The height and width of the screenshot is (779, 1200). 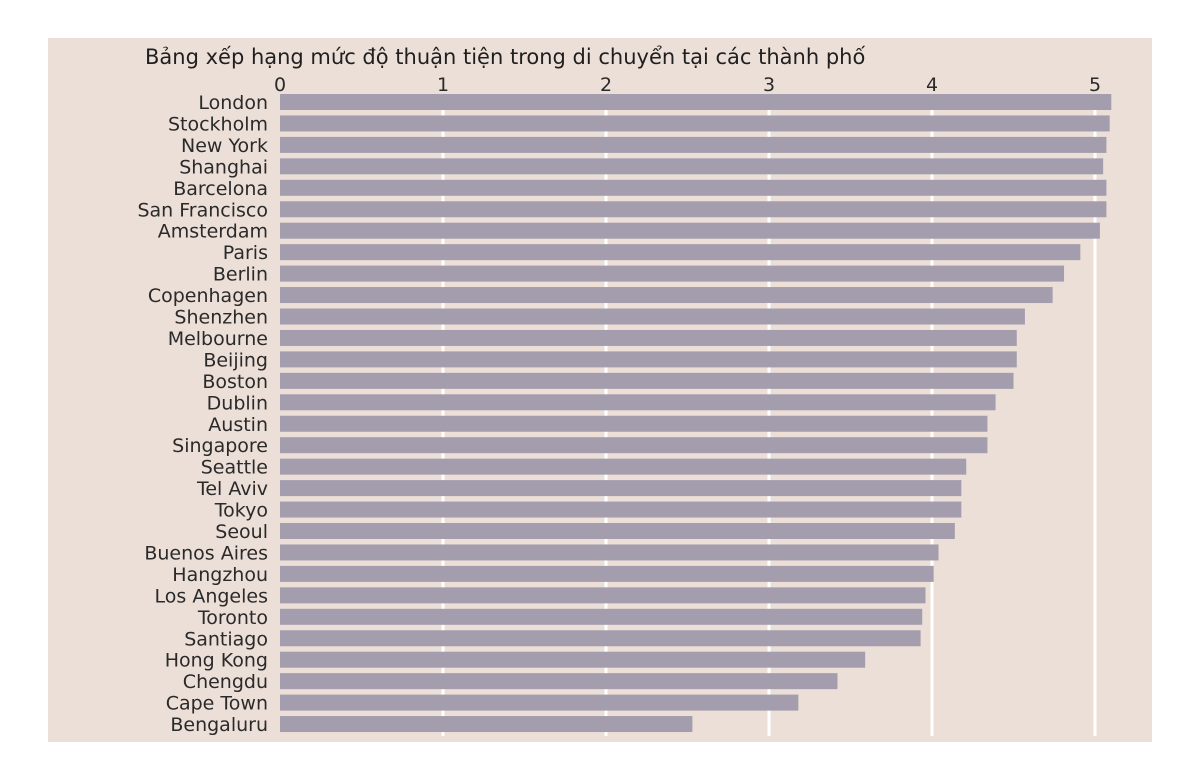 What do you see at coordinates (206, 553) in the screenshot?
I see `category-label: Buenos Aires` at bounding box center [206, 553].